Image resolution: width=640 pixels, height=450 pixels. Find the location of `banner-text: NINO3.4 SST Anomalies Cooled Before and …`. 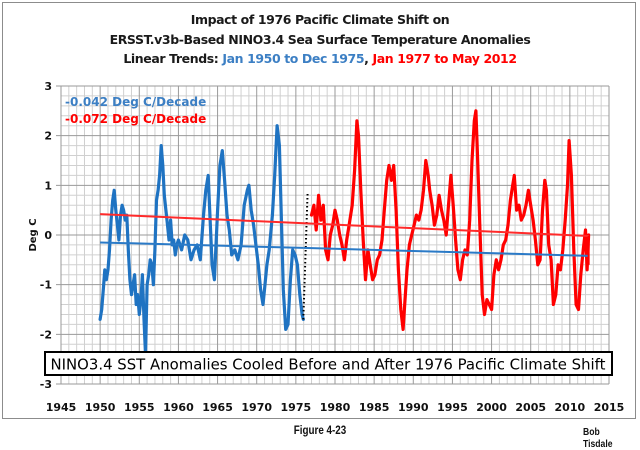

banner-text: NINO3.4 SST Anomalies Cooled Before and … is located at coordinates (328, 365).